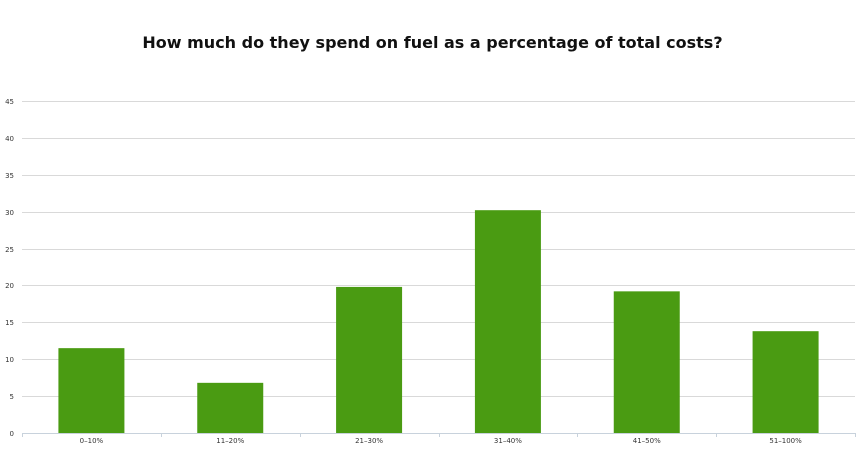 The image size is (865, 463). Describe the element at coordinates (12, 434) in the screenshot. I see `y-tick-label: 0` at that location.